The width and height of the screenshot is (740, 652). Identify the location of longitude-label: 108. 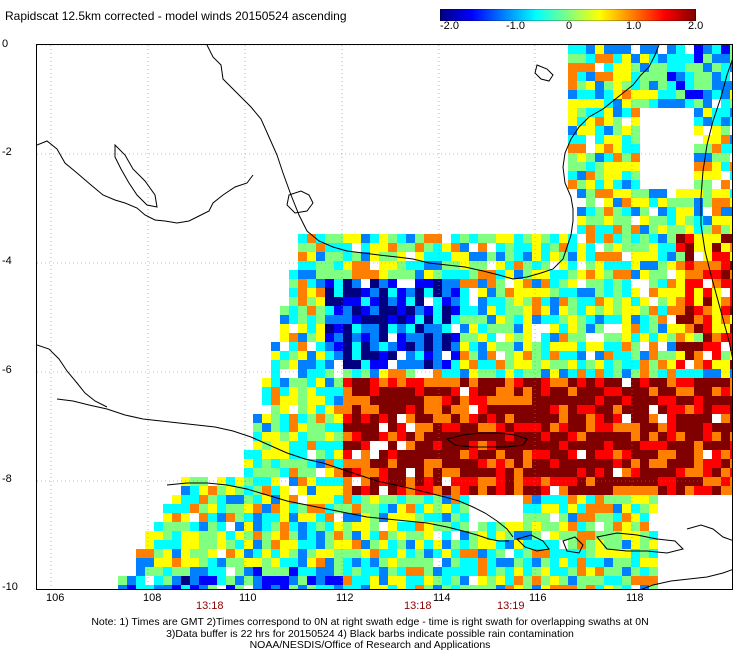
(152, 598).